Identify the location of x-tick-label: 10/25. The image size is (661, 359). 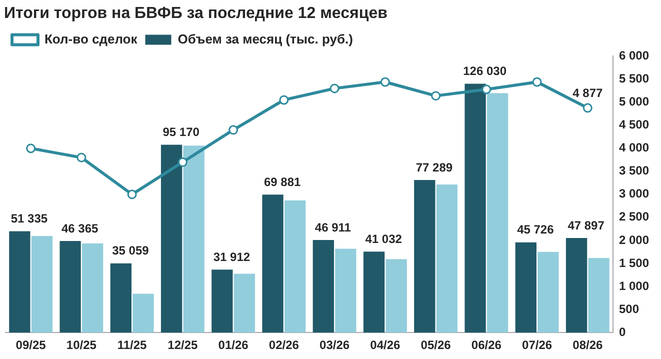
(81, 345).